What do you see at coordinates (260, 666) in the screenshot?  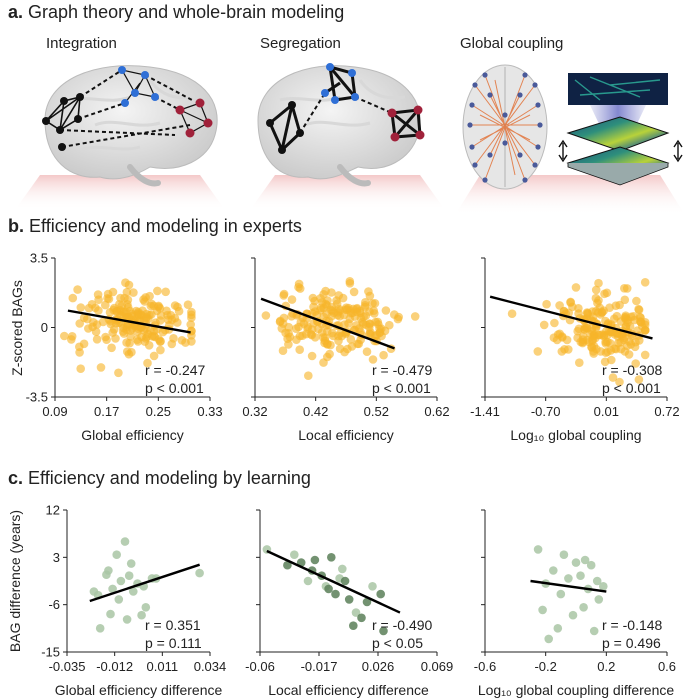 I see `c2-xtick-label: -0.06` at bounding box center [260, 666].